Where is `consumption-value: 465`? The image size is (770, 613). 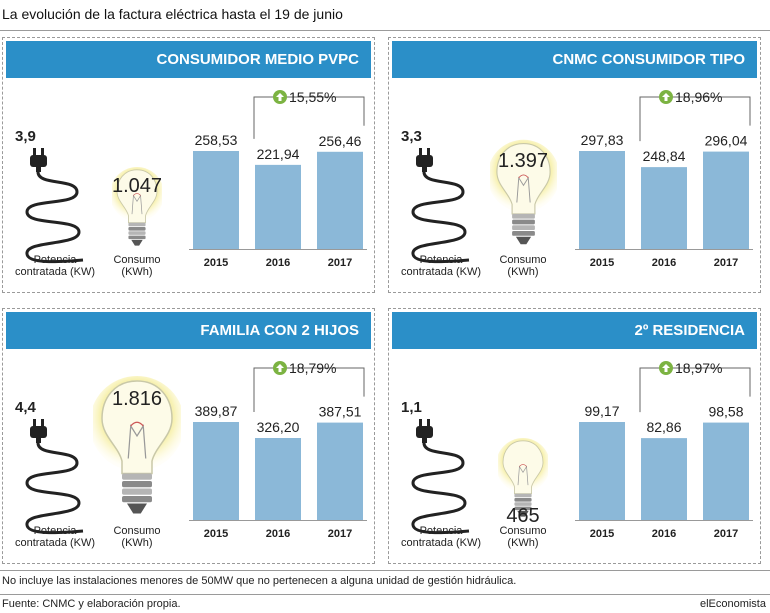
consumption-value: 465 is located at coordinates (523, 516).